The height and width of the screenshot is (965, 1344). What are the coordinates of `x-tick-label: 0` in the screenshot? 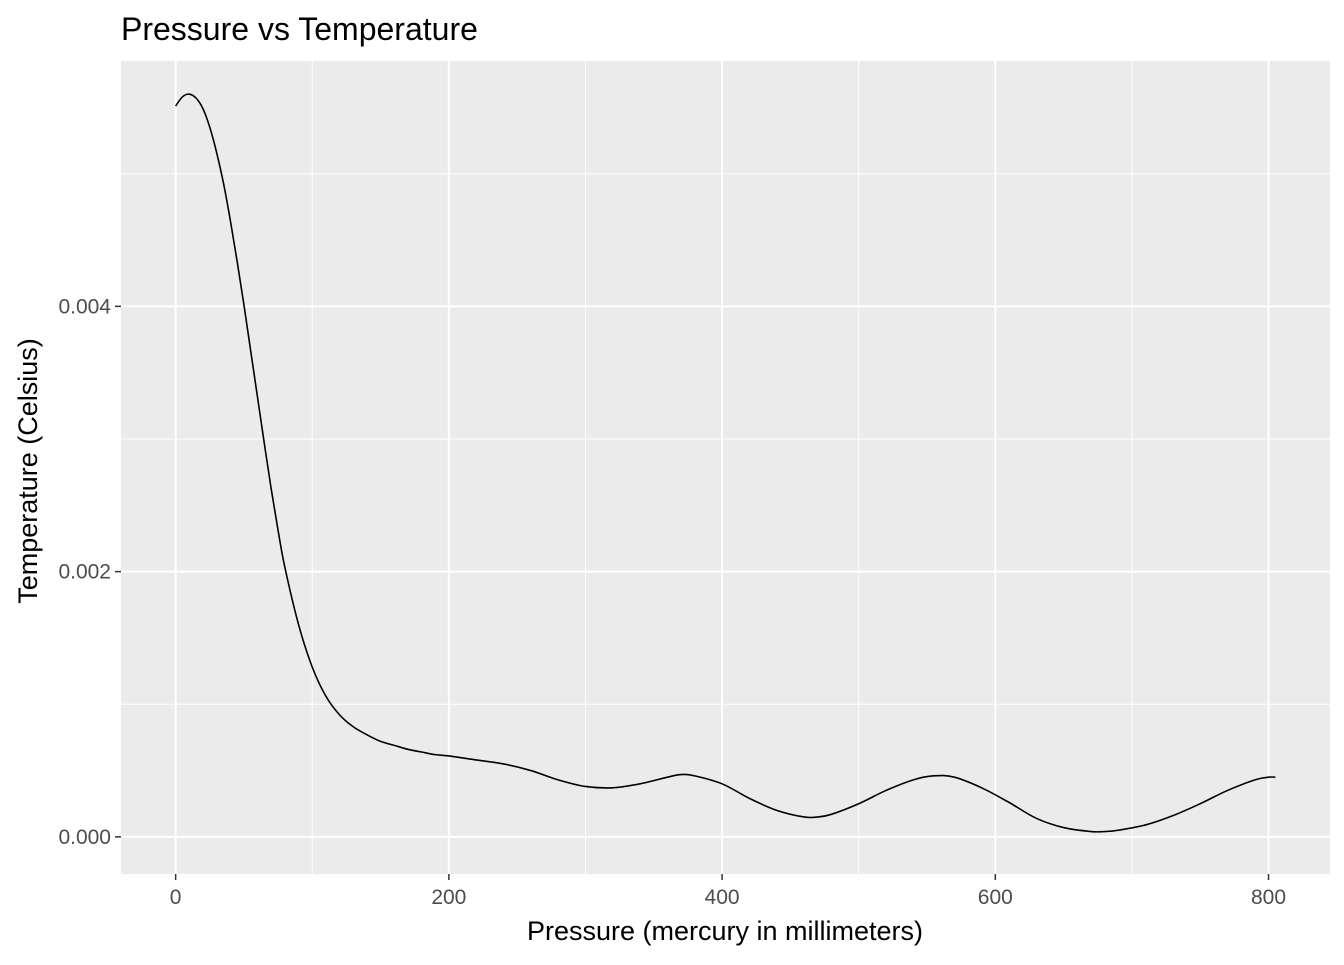 It's located at (176, 897).